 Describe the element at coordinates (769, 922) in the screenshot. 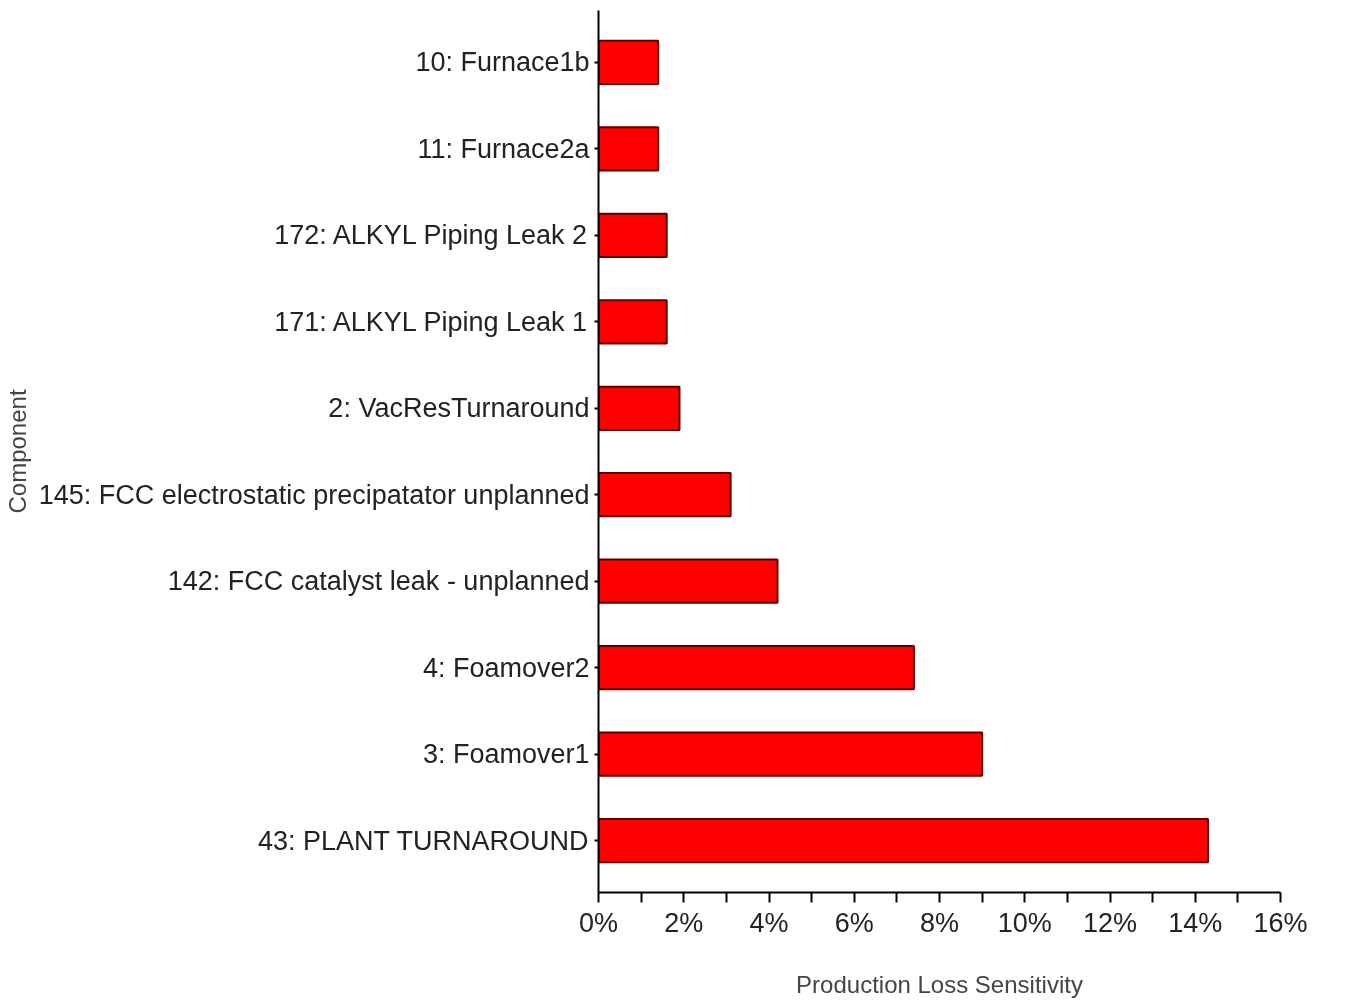

I see `x-tick-label: 4%` at that location.